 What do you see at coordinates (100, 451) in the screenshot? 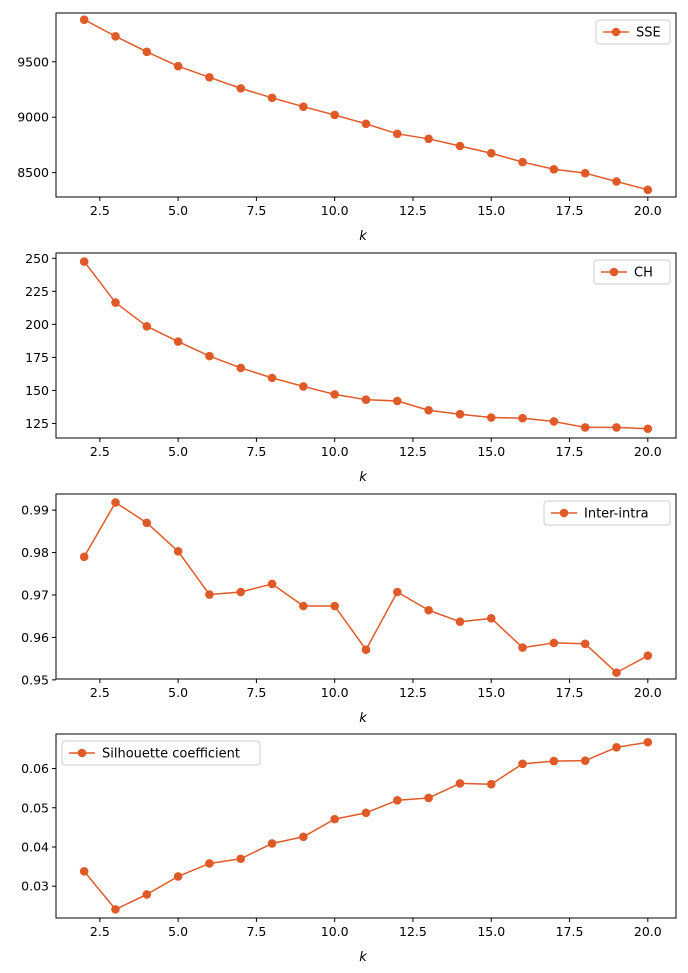
I see `chart-2-xtick-label: 2.5` at bounding box center [100, 451].